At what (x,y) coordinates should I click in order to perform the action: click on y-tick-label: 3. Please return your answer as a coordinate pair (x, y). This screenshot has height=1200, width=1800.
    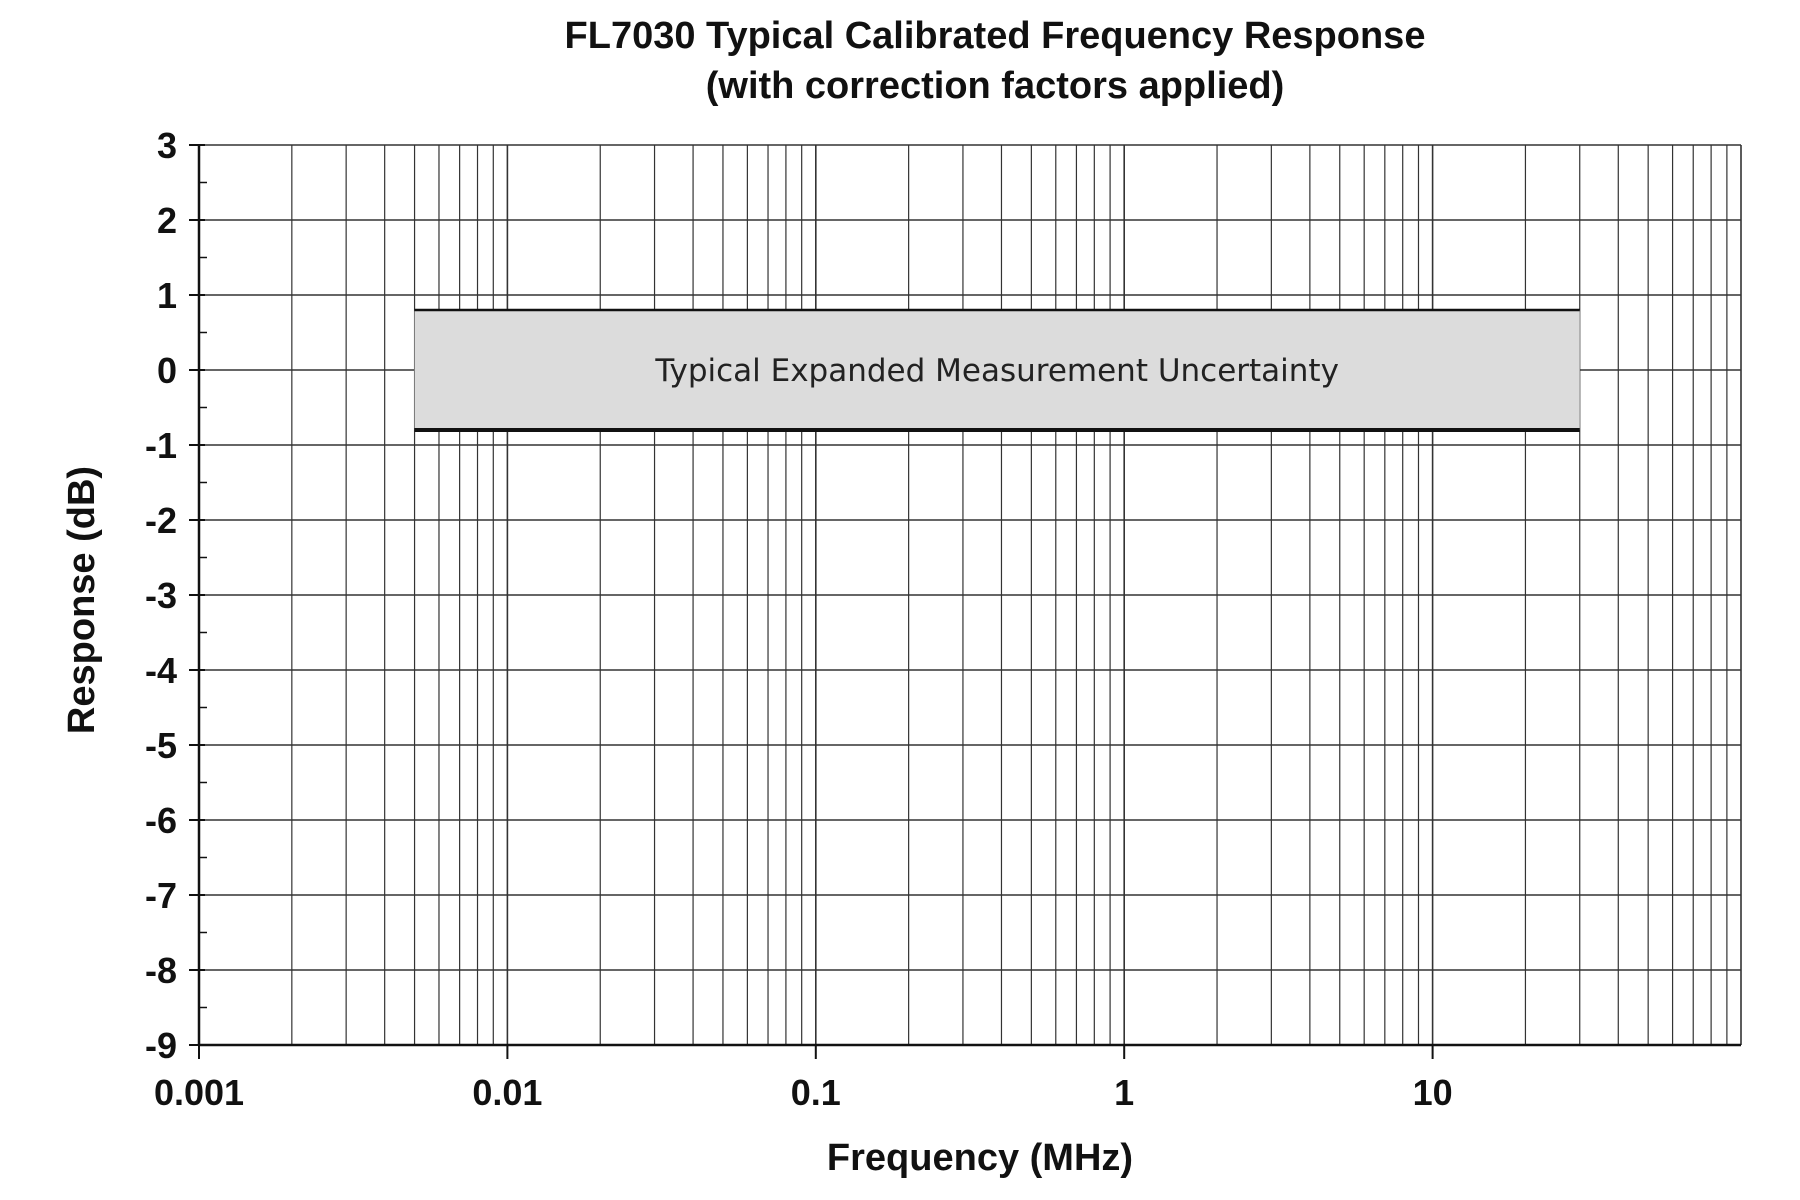
    Looking at the image, I should click on (167, 145).